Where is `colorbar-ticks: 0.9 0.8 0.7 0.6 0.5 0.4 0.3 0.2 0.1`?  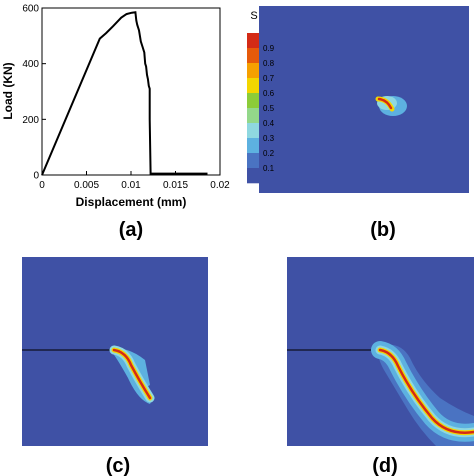
colorbar-ticks: 0.9 0.8 0.7 0.6 0.5 0.4 0.3 0.2 0.1 is located at coordinates (269, 108).